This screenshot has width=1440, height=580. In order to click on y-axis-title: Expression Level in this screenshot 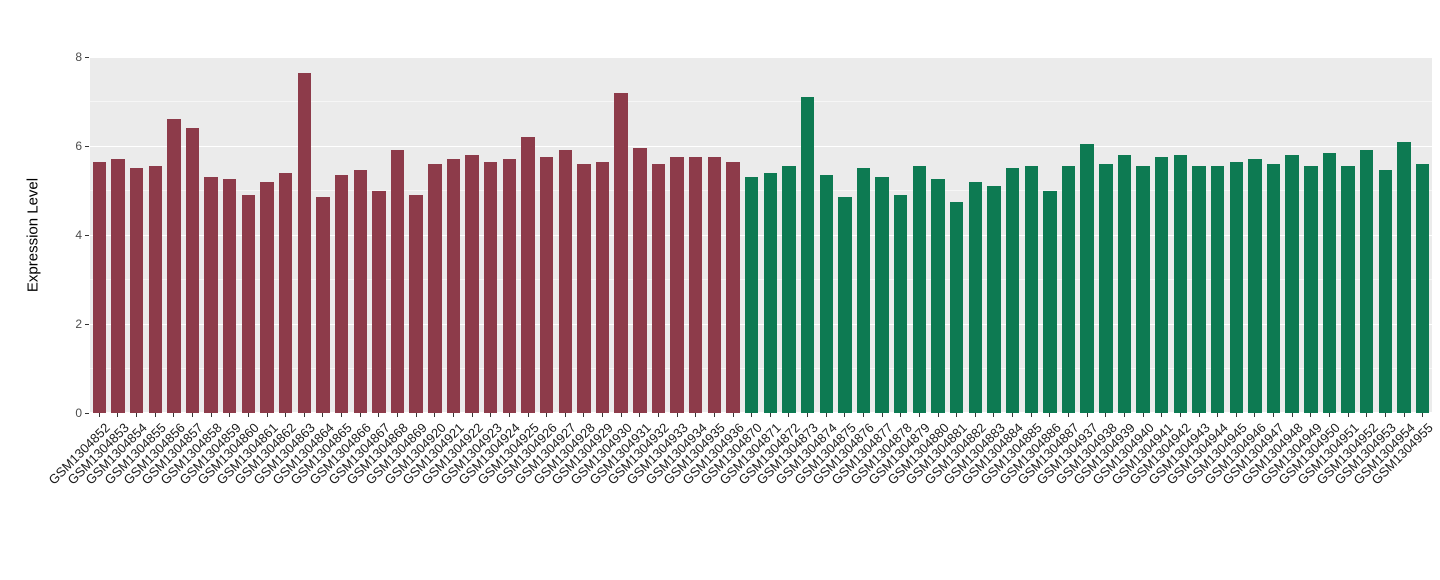, I will do `click(33, 235)`.